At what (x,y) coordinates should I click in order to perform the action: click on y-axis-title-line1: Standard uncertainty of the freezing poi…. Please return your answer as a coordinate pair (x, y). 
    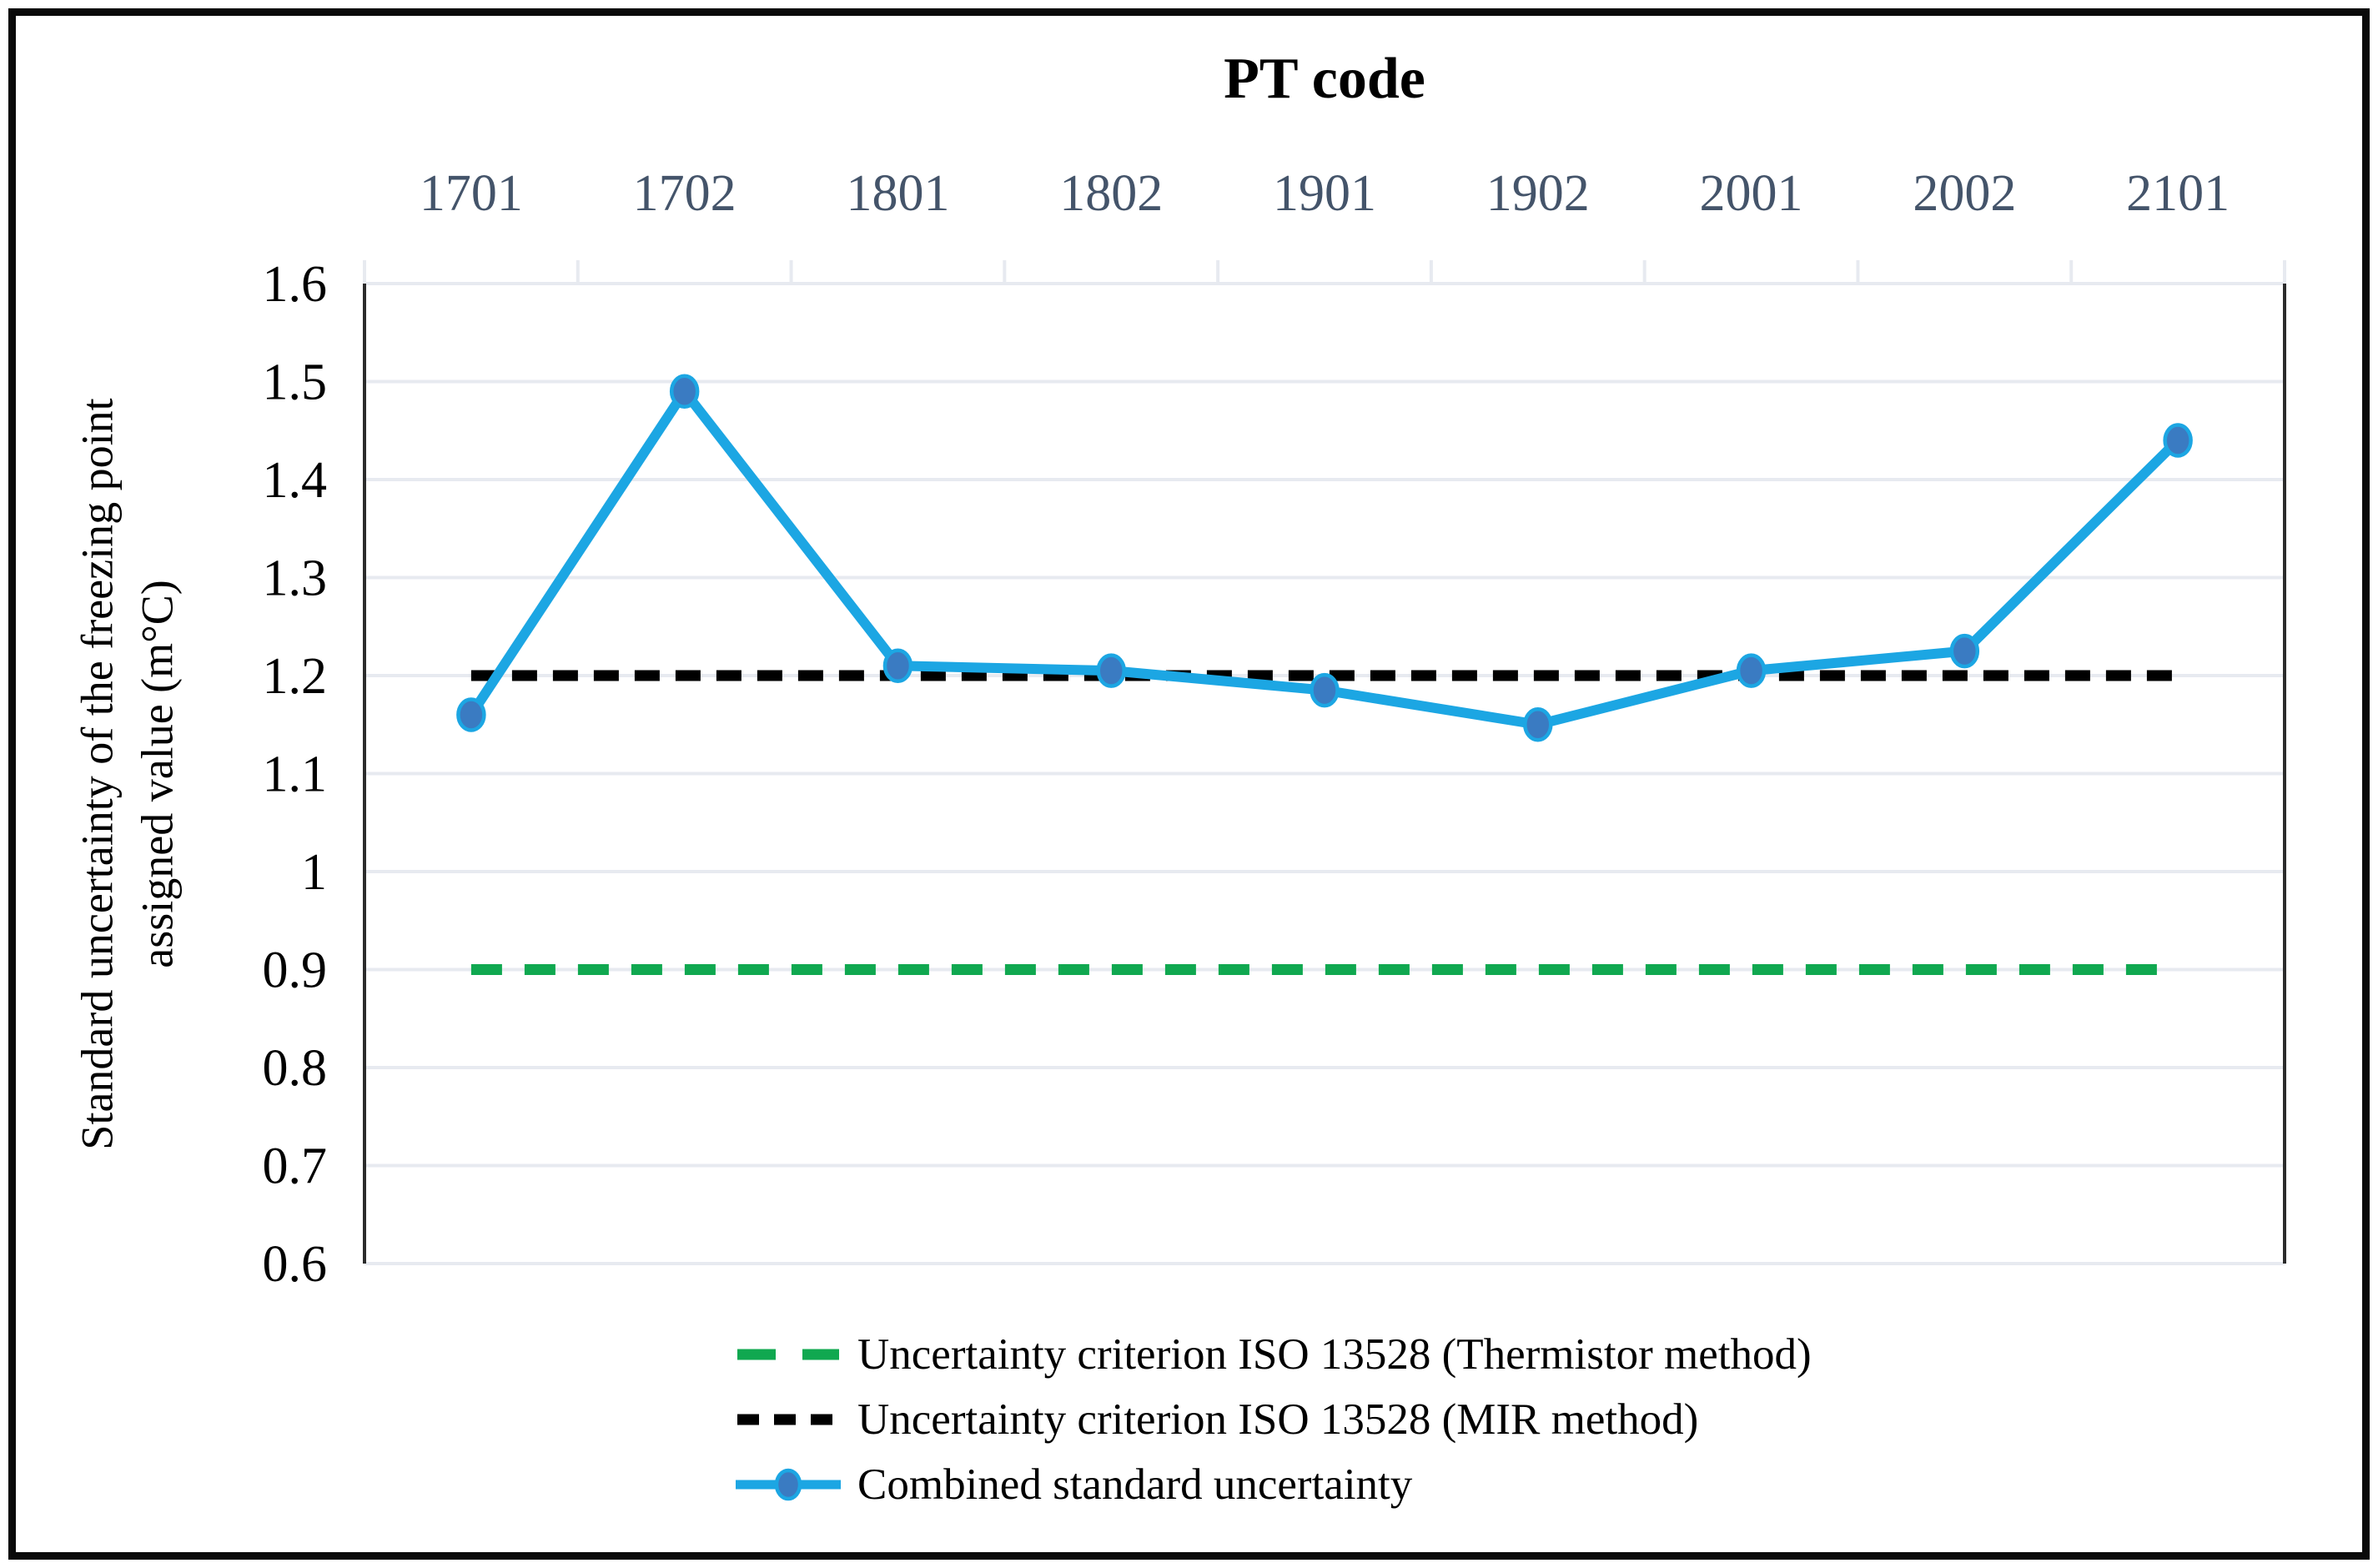
    Looking at the image, I should click on (98, 774).